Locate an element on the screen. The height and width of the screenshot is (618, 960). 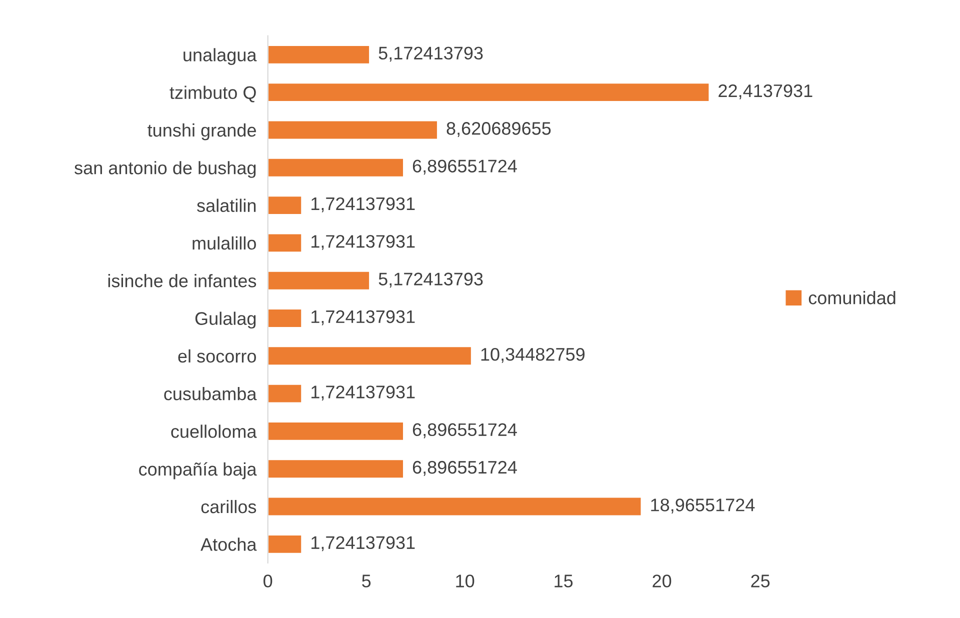
y-tick-label: compañía baja is located at coordinates (198, 471).